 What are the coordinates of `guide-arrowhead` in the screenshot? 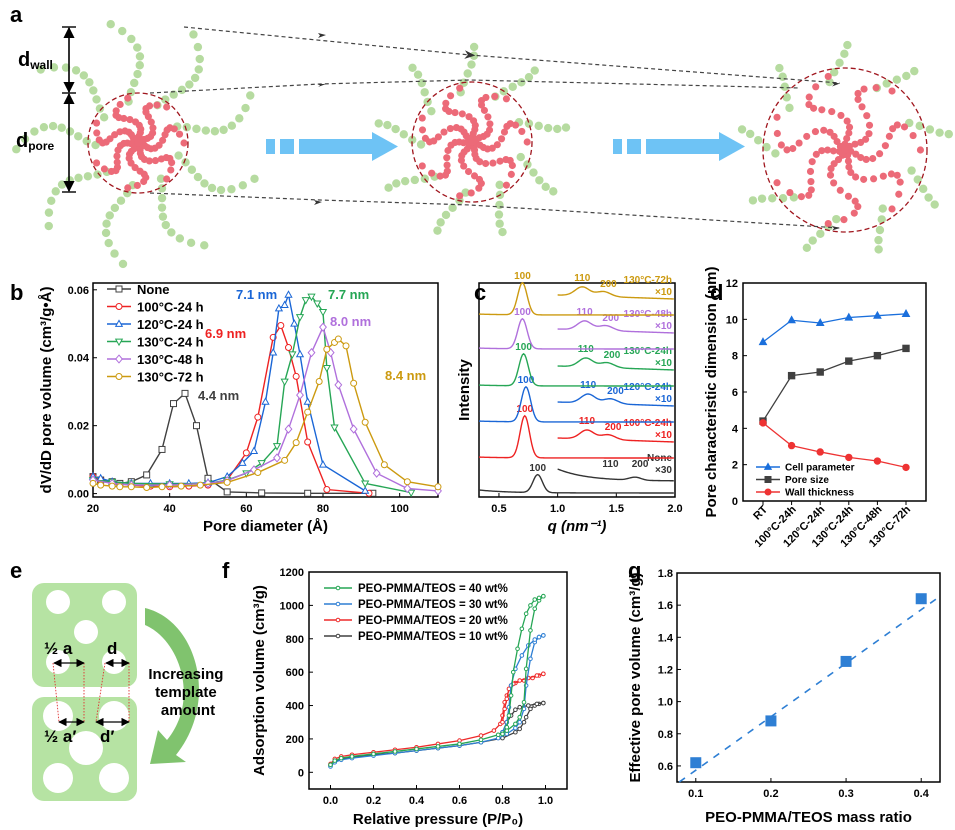 It's located at (322, 35).